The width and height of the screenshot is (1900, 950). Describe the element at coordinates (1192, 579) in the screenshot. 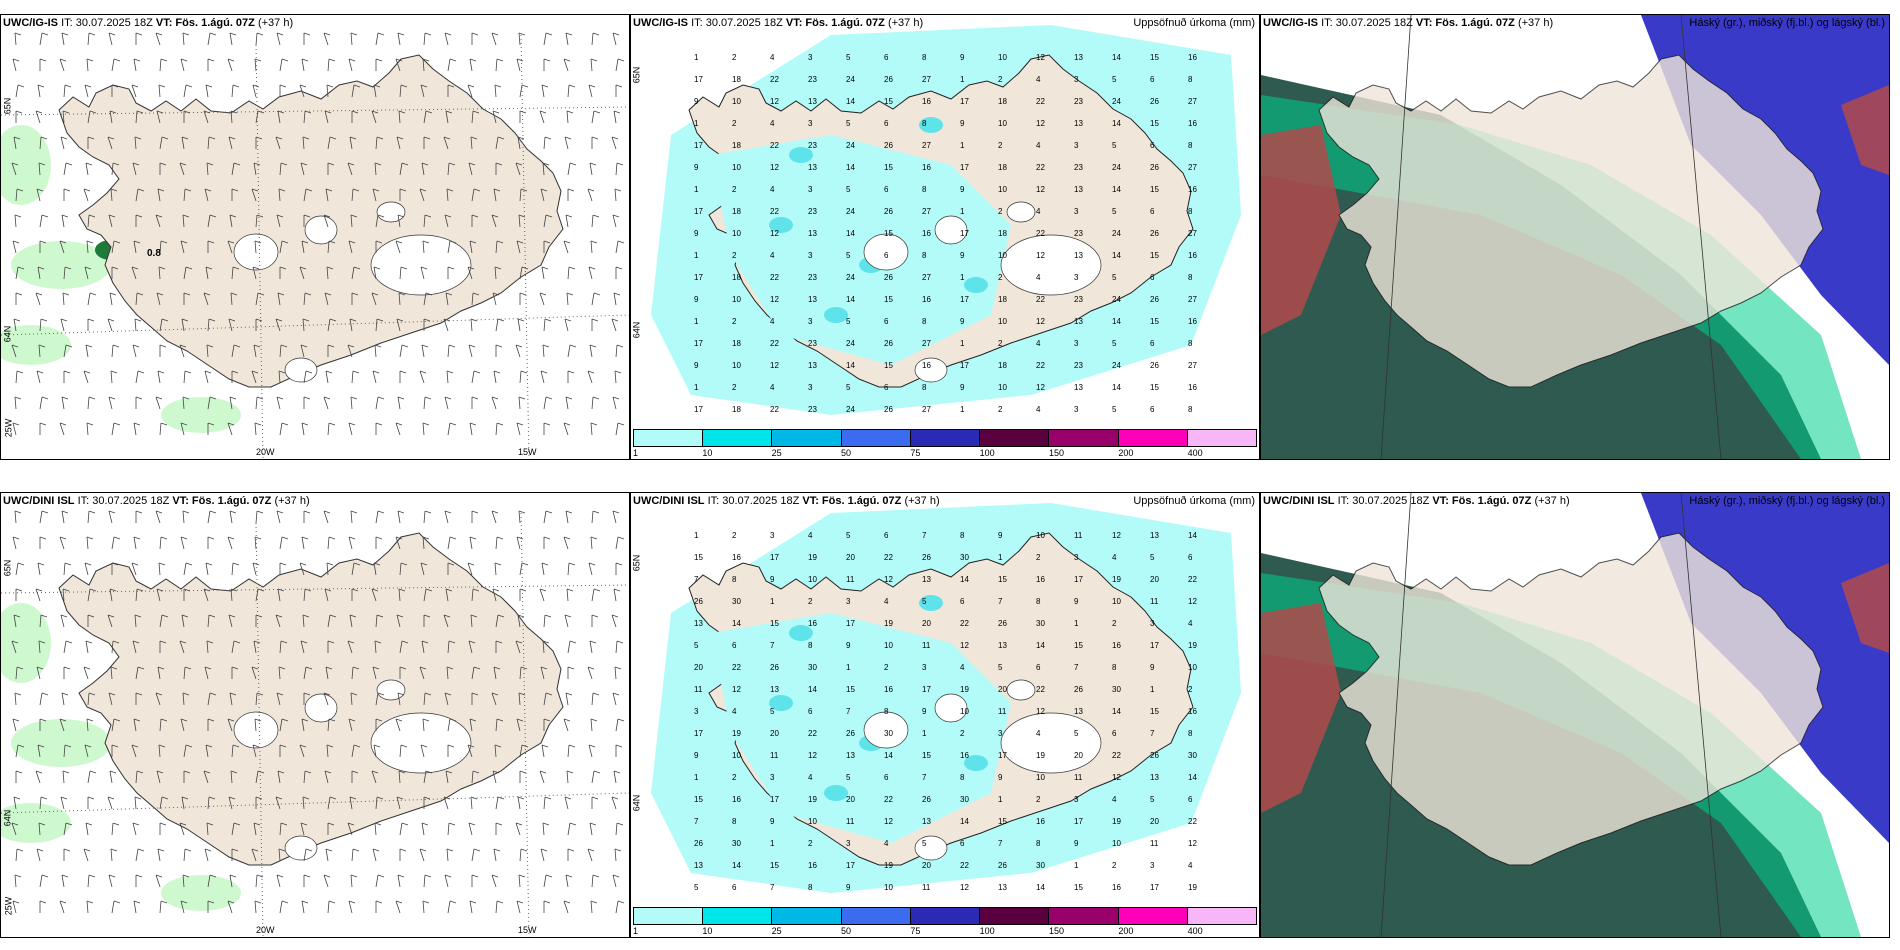

I see `precip-value: 22` at that location.